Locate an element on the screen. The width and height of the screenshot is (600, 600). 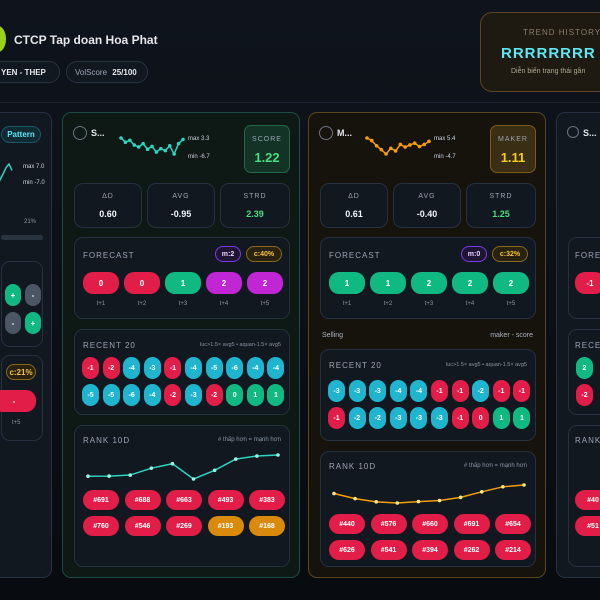
pattern-tag: Pattern is located at coordinates (21, 134).